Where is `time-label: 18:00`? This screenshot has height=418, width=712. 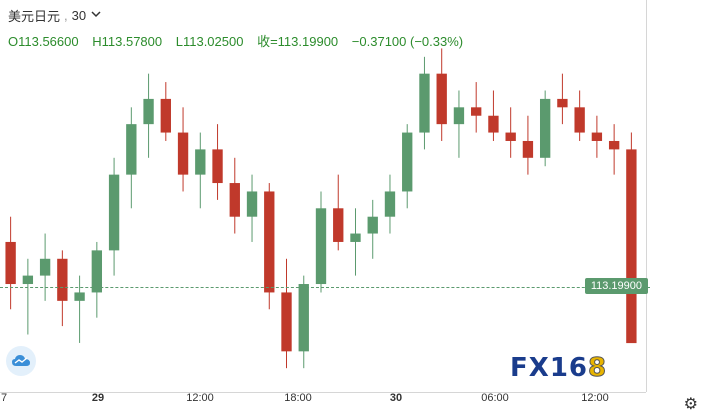 time-label: 18:00 is located at coordinates (298, 398).